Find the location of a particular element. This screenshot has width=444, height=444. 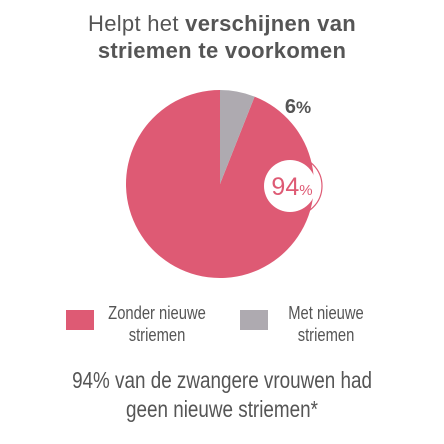

pie-slice-met is located at coordinates (237, 137).